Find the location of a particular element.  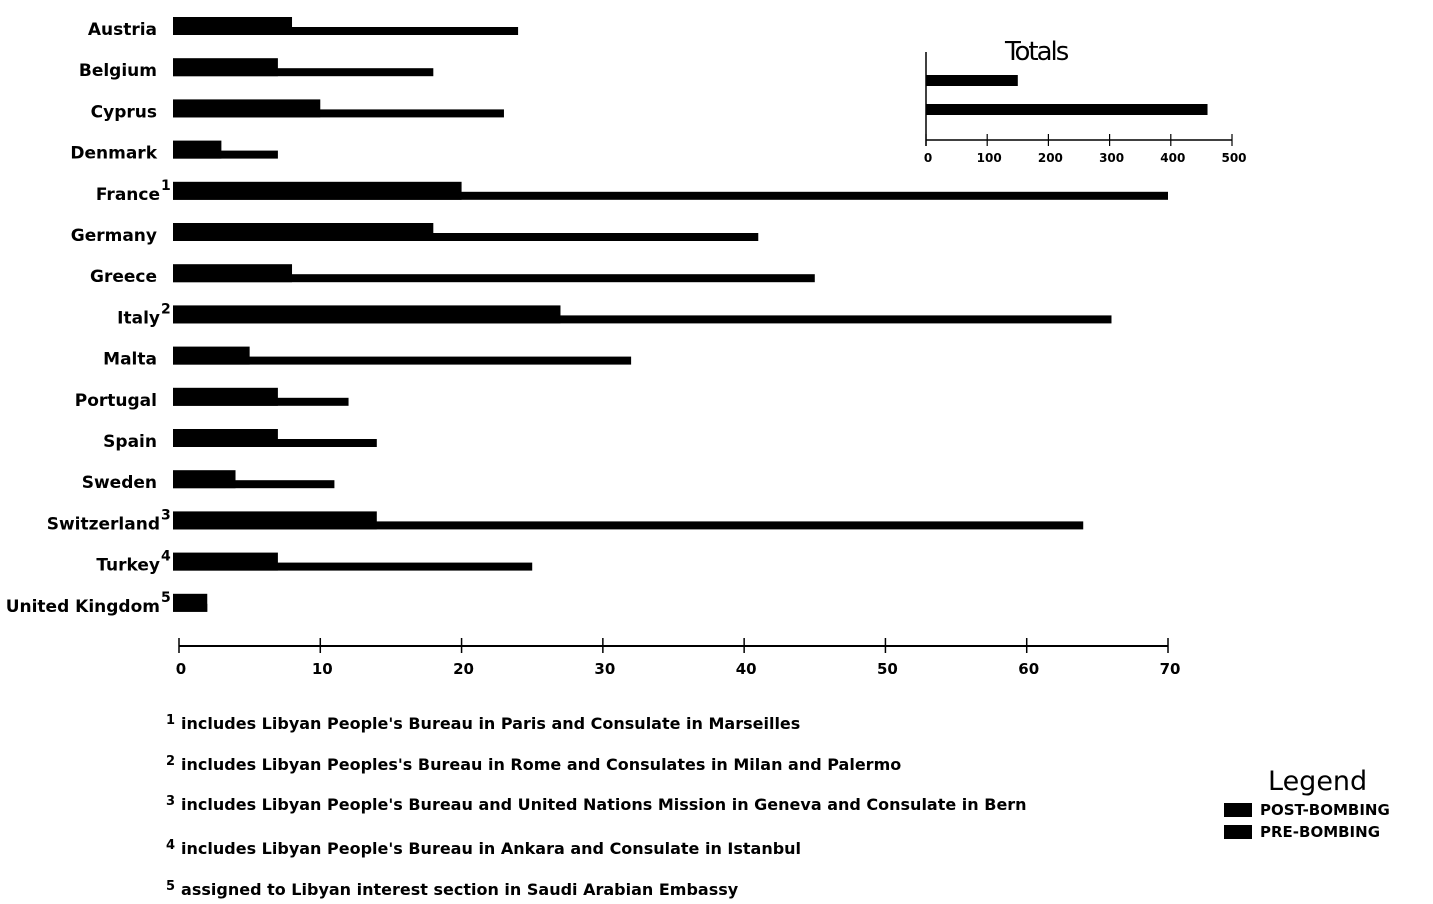

legend: Legend POST-BOMBING PRE-BOMBING is located at coordinates (1307, 803).